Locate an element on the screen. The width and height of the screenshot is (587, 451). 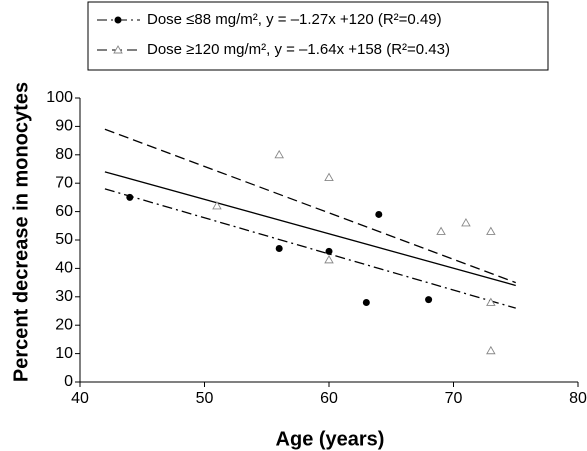
x-tick-label: 70 is located at coordinates (454, 398).